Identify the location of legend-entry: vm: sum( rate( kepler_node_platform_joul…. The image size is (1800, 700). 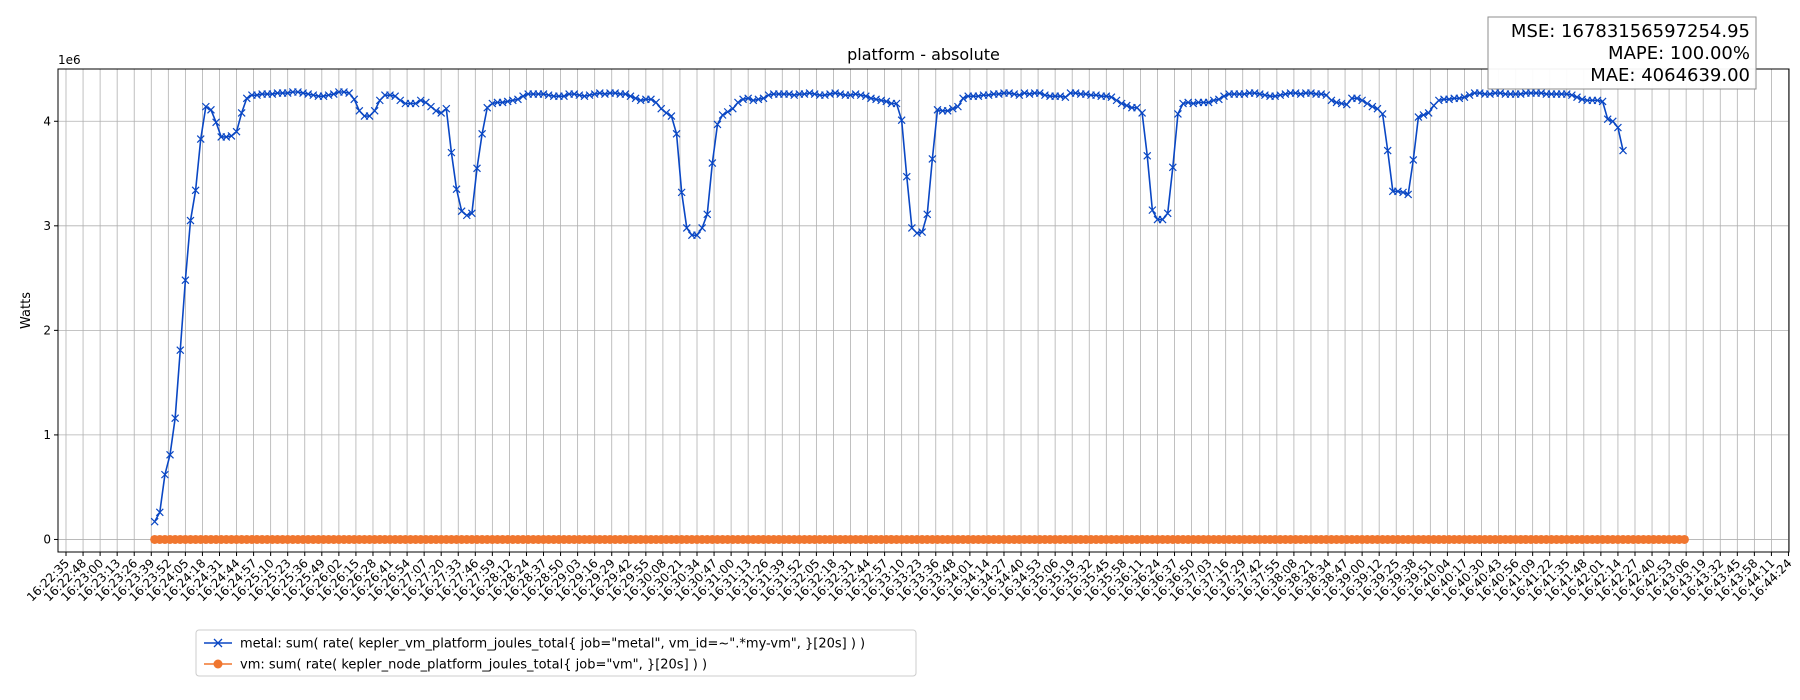
(455, 665).